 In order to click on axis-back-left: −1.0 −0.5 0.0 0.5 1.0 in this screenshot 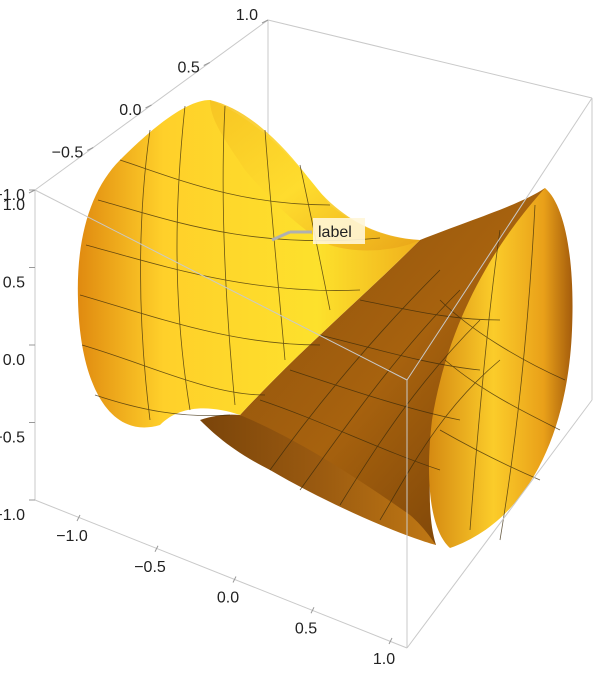, I will do `click(134, 105)`.